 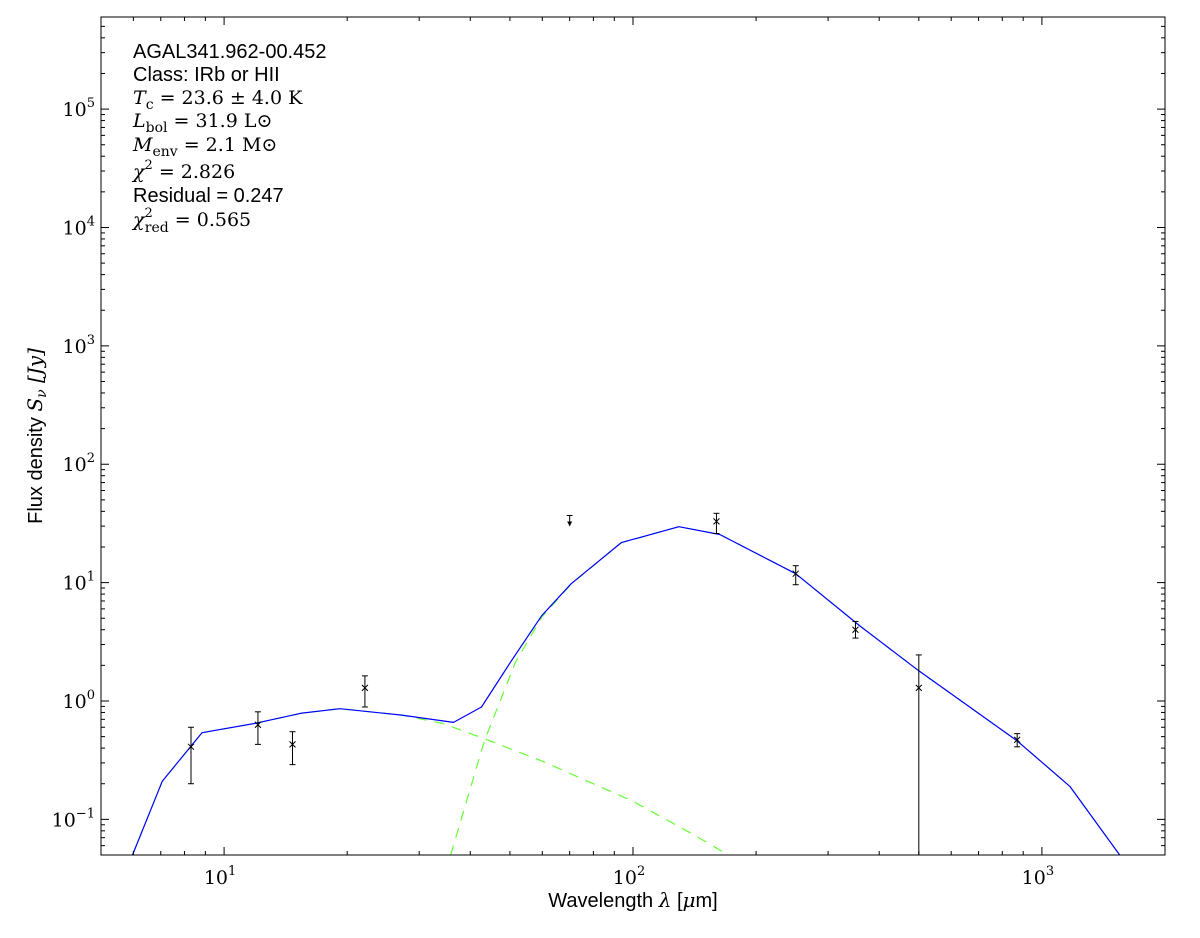 What do you see at coordinates (191, 221) in the screenshot?
I see `annotation-line: χ2 red = 0.565` at bounding box center [191, 221].